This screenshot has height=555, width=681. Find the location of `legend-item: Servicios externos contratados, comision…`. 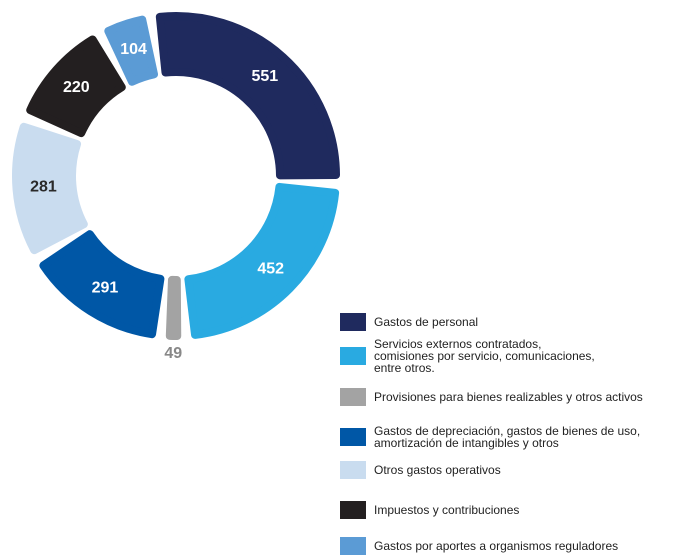

legend-item: Servicios externos contratados, comision… is located at coordinates (467, 356).